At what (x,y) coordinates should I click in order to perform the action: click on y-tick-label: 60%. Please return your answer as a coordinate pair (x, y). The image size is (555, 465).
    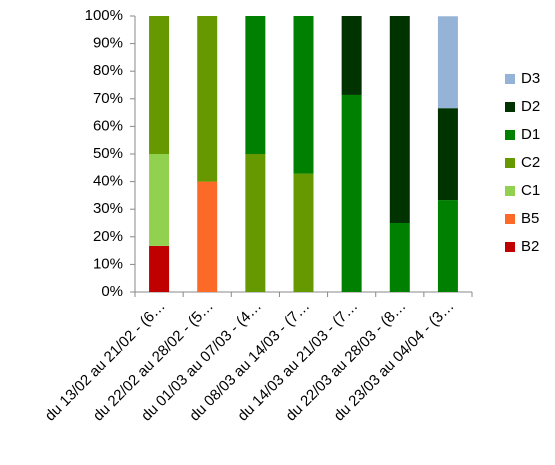
    Looking at the image, I should click on (108, 125).